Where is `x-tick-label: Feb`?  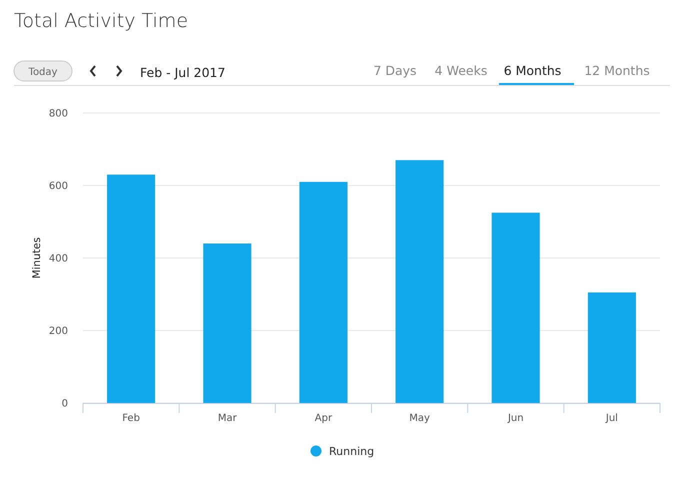 x-tick-label: Feb is located at coordinates (131, 418).